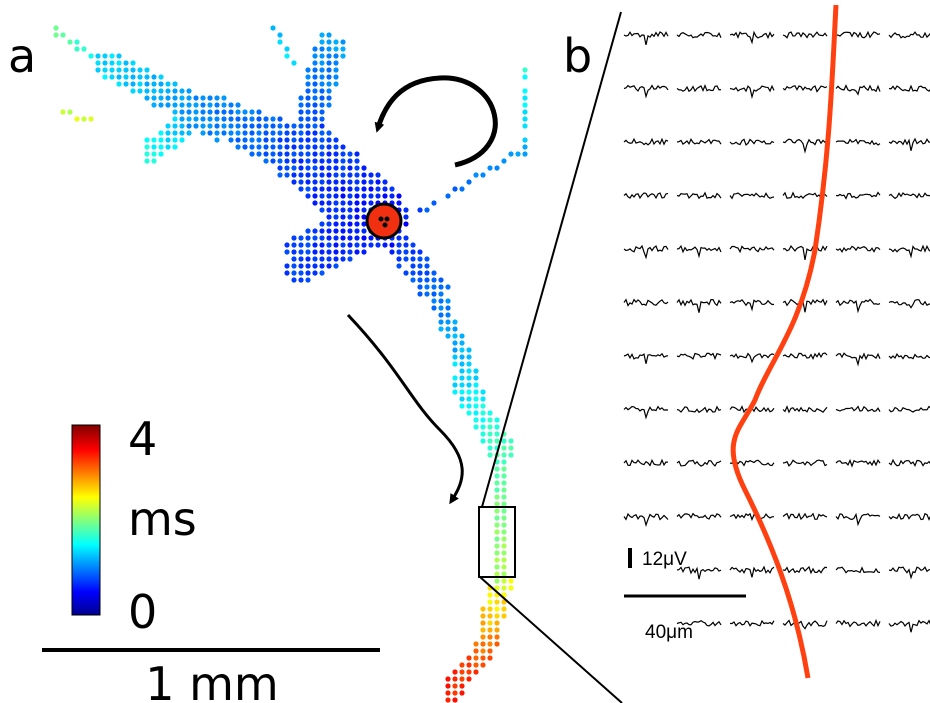  What do you see at coordinates (664, 559) in the screenshot?
I see `voltage-label: 12μV` at bounding box center [664, 559].